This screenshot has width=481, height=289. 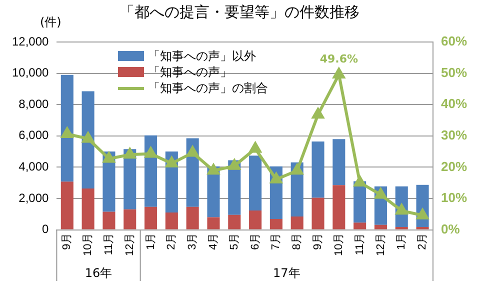 What do you see at coordinates (31, 41) in the screenshot?
I see `y-tick-label: 12,000` at bounding box center [31, 41].